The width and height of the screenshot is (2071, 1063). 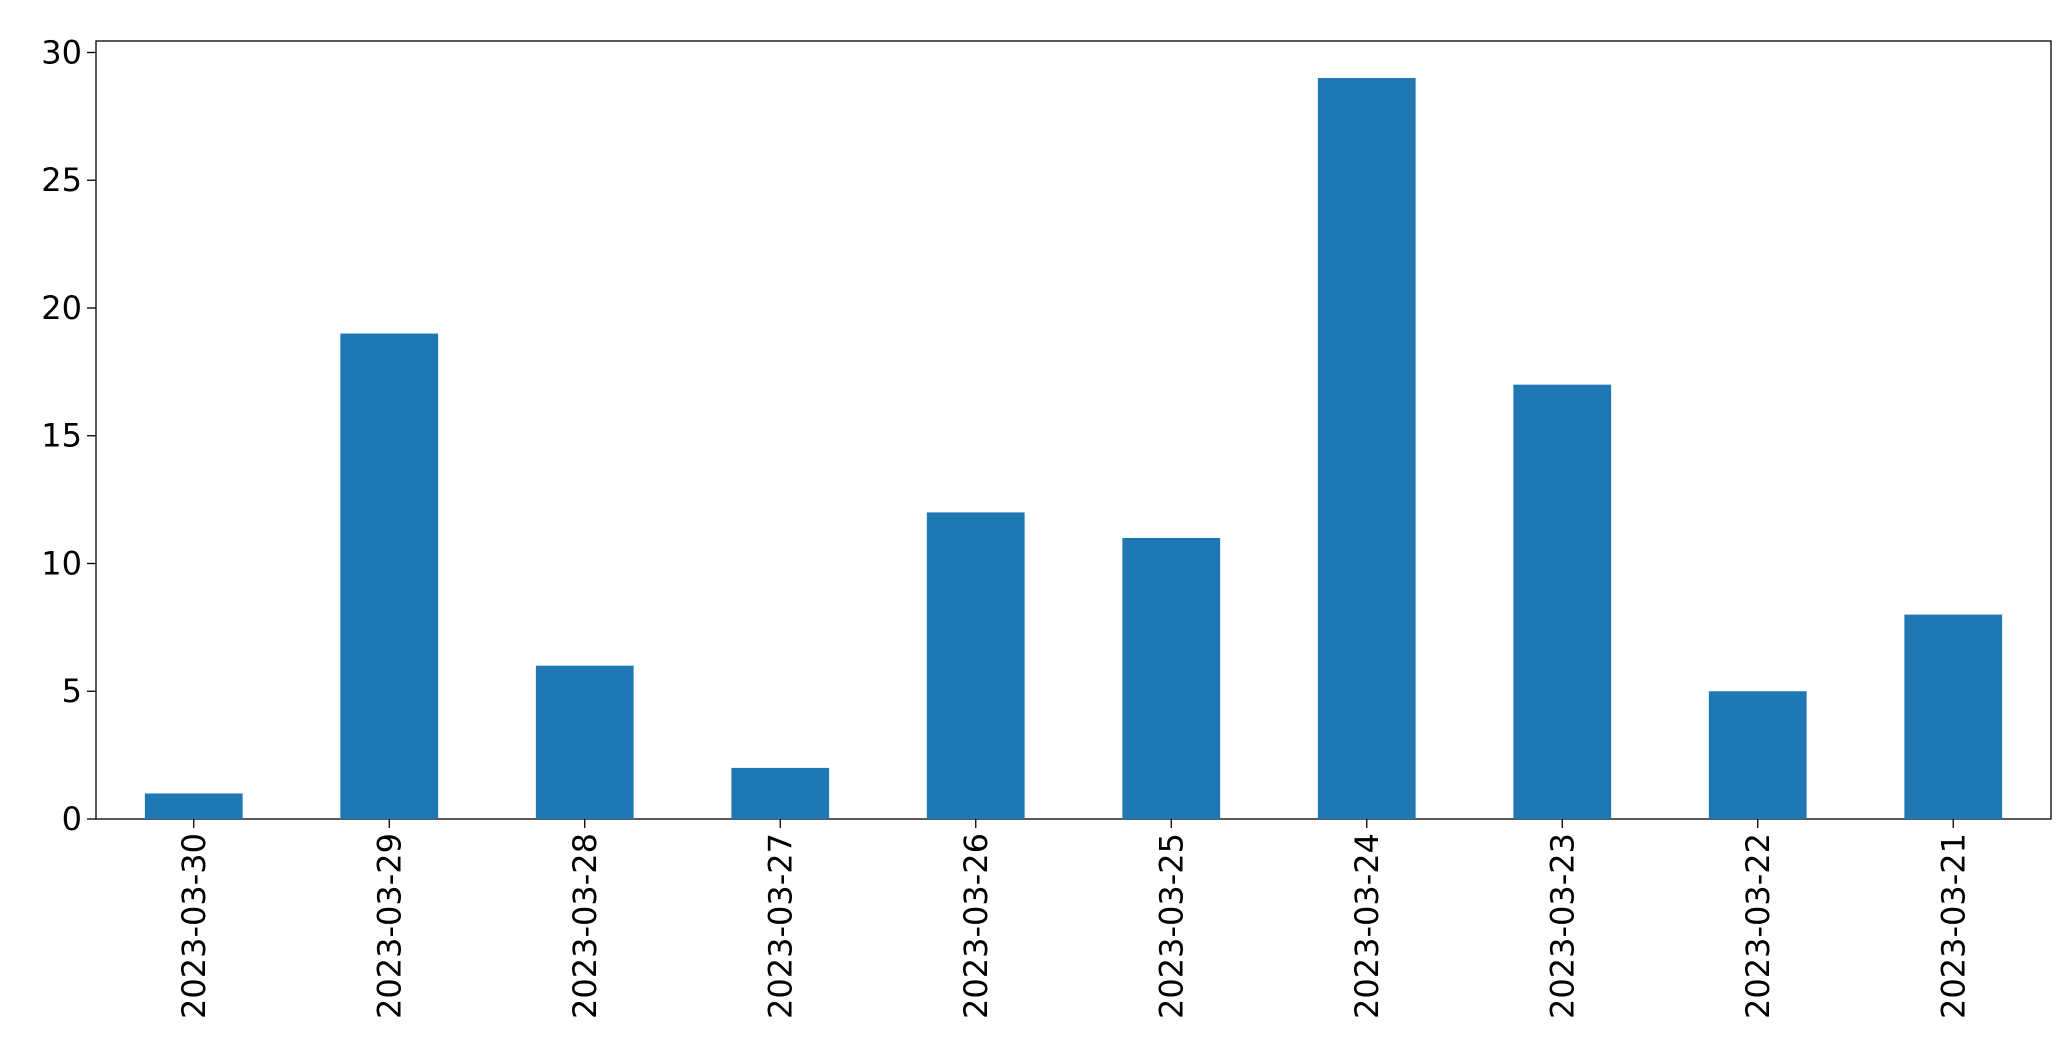 I want to click on x-tick-label: 2023-03-21, so click(x=1953, y=926).